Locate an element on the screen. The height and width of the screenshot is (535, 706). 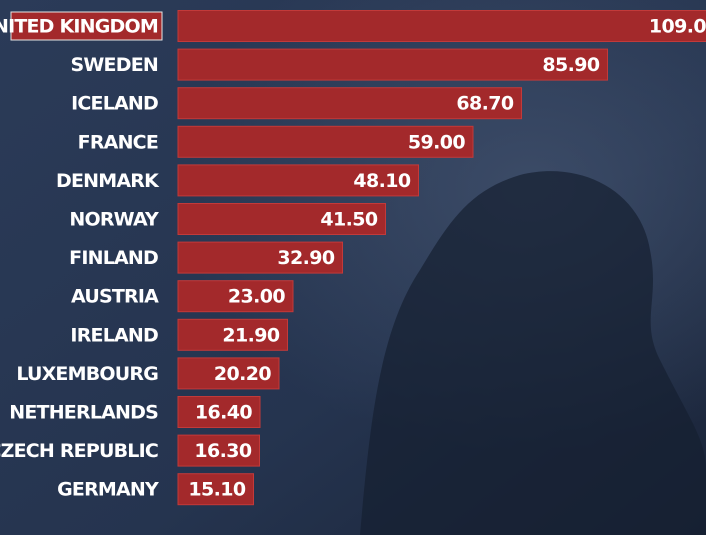
category-label: NORWAY is located at coordinates (114, 220).